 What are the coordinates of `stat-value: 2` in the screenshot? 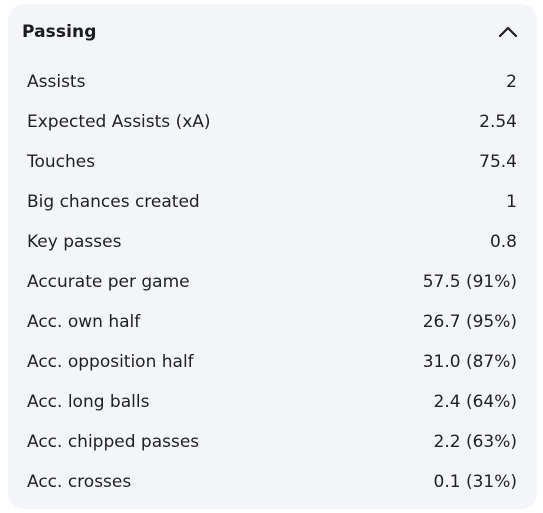 It's located at (511, 82).